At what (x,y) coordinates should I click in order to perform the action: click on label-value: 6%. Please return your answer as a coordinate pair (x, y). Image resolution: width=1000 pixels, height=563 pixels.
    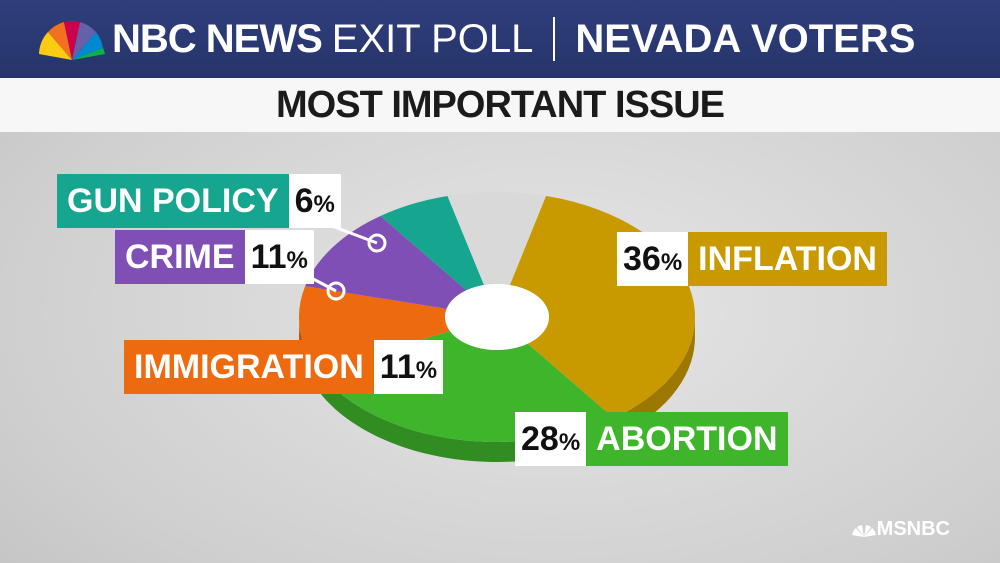
    Looking at the image, I should click on (314, 201).